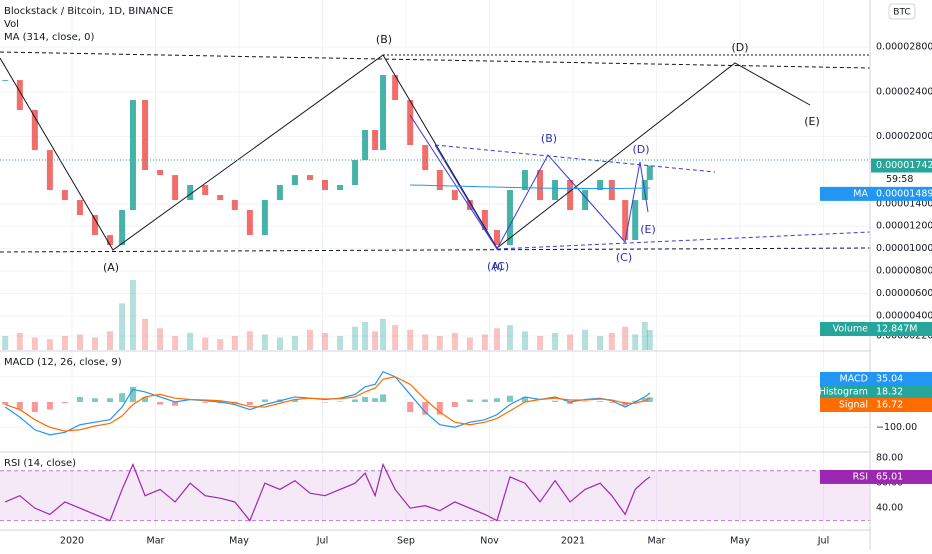  I want to click on macd-name-box, so click(846, 379).